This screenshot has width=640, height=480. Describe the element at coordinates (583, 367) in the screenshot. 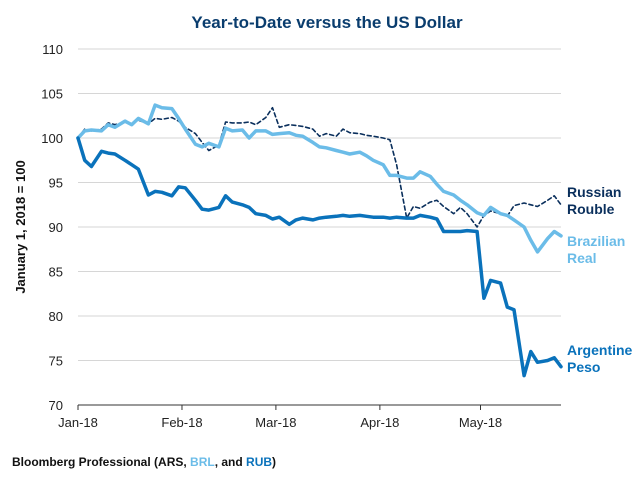

I see `series-label-ars: Peso` at that location.